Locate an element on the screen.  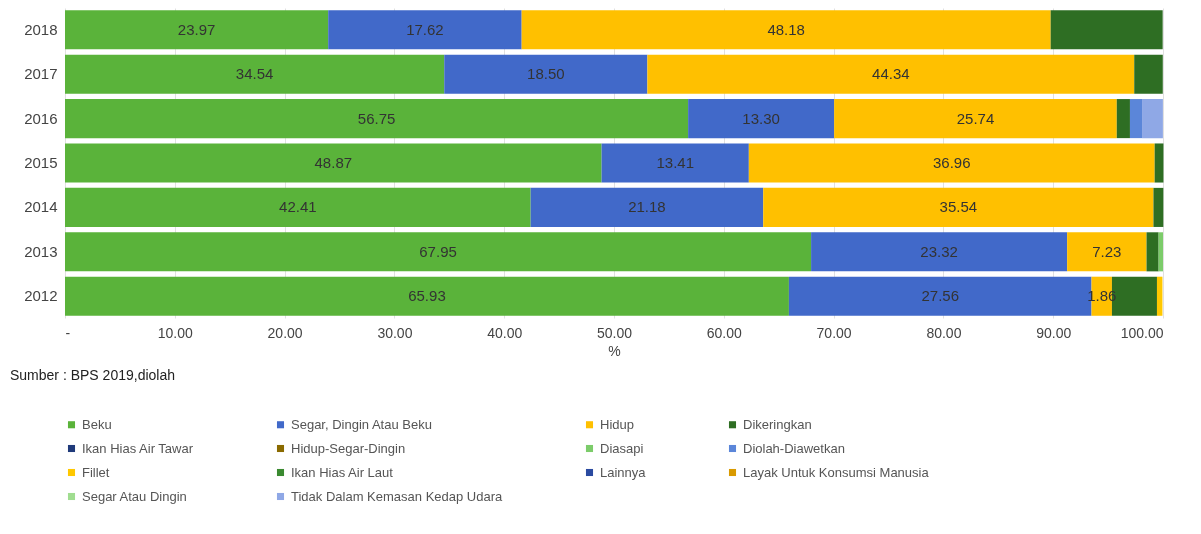
y-tick-label: 2012 is located at coordinates (41, 296).